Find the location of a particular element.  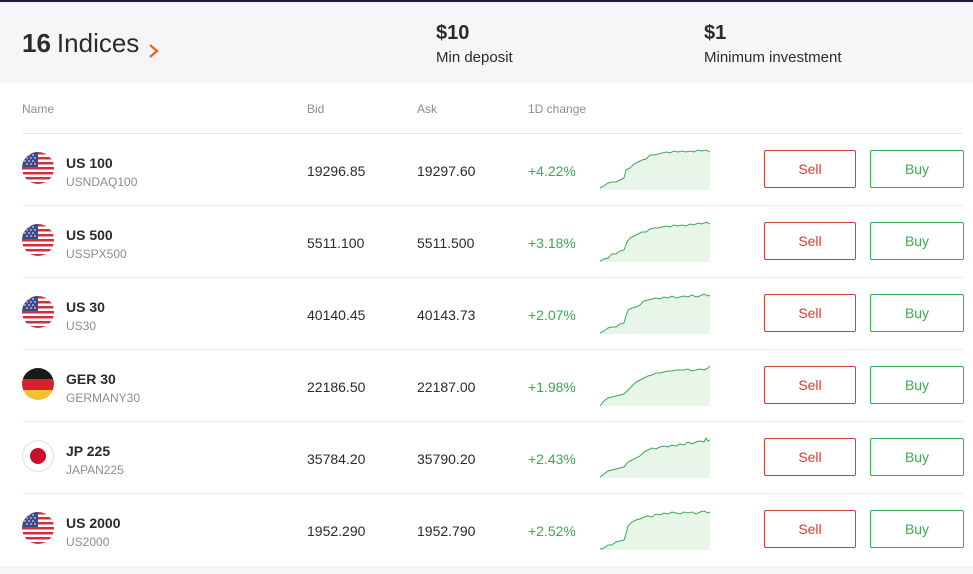

min-deposit-stat: $10 Min deposit is located at coordinates (474, 45).